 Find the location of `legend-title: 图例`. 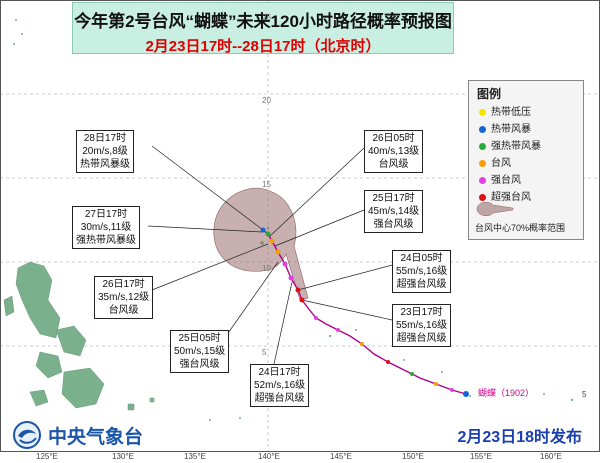

legend-title: 图例 is located at coordinates (489, 94).